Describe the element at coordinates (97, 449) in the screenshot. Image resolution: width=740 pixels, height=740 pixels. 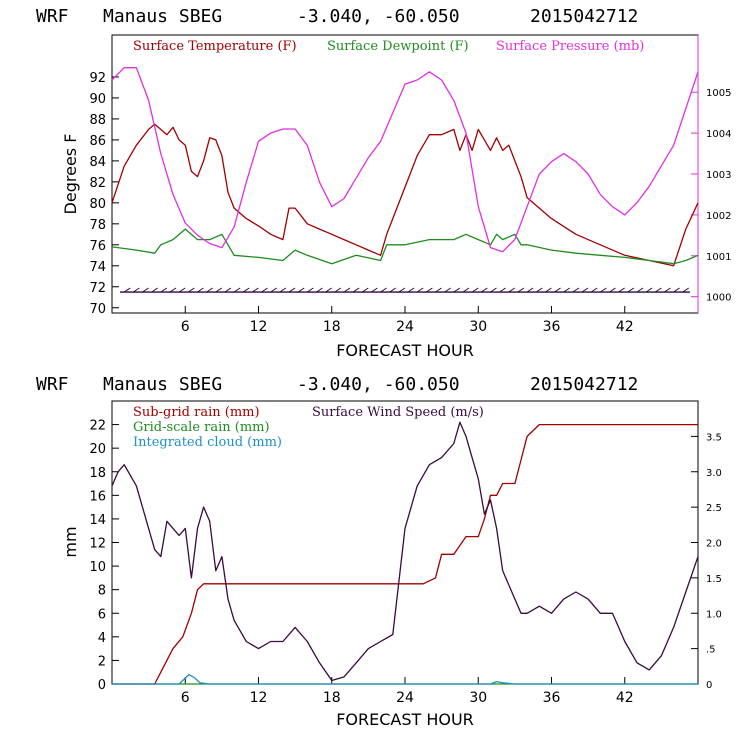
I see `bottom-y-tick-label: 20` at that location.